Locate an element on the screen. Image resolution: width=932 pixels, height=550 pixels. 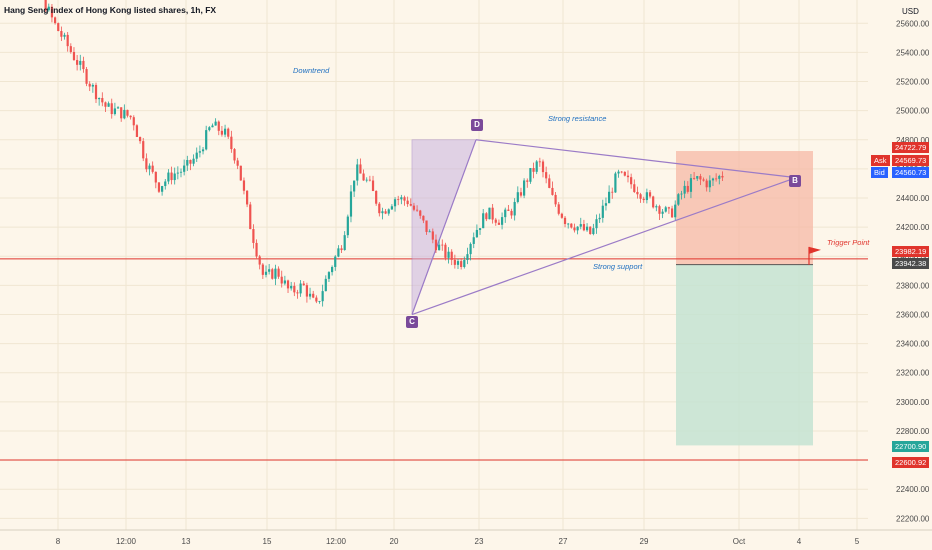
upper-box-price-tag: 24722.79 is located at coordinates (911, 147).